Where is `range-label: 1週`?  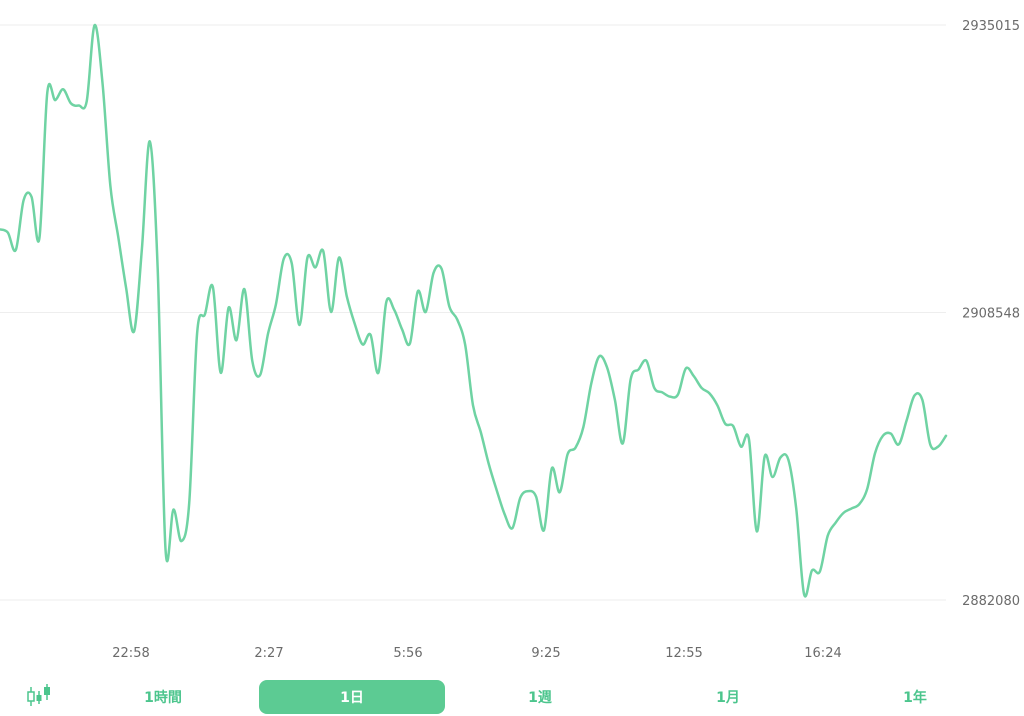 range-label: 1週 is located at coordinates (540, 698).